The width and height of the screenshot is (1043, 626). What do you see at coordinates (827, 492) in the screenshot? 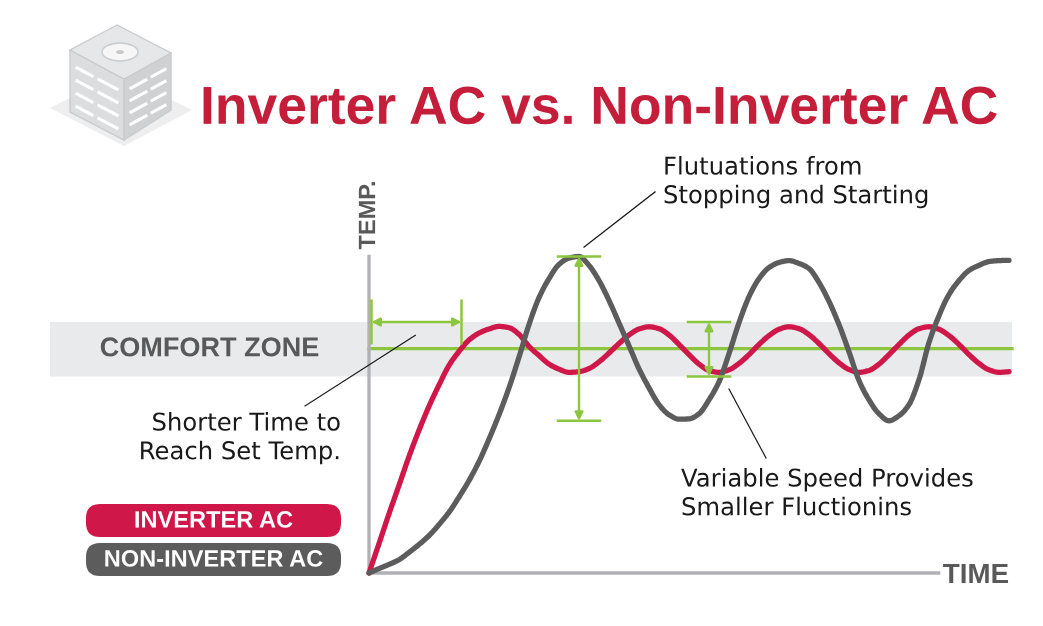
I see `annotation: Variable Speed Provides Smaller Fluctionins` at bounding box center [827, 492].